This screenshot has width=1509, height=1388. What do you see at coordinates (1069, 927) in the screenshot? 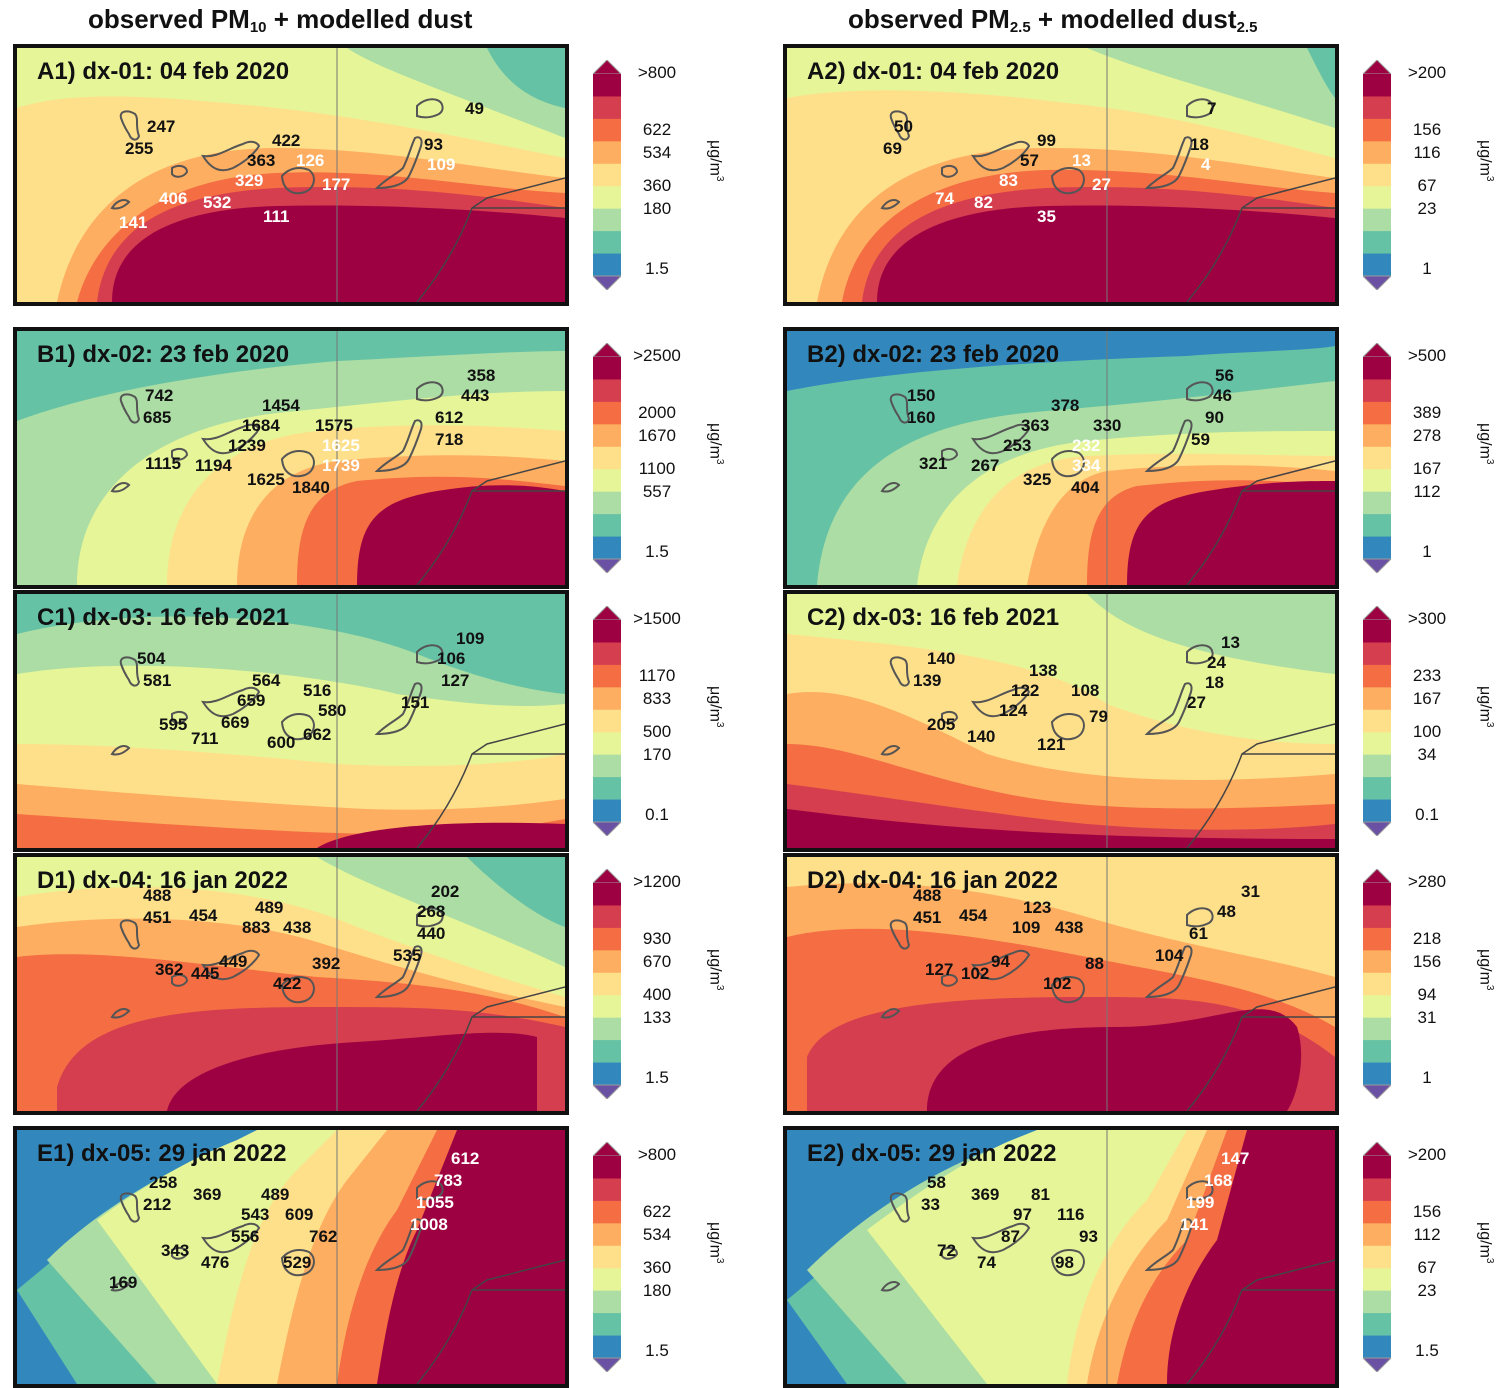
I see `station-value-label: 438` at bounding box center [1069, 927].